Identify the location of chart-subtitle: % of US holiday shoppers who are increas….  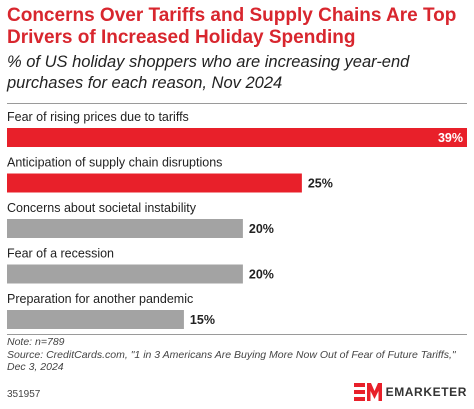
(208, 72).